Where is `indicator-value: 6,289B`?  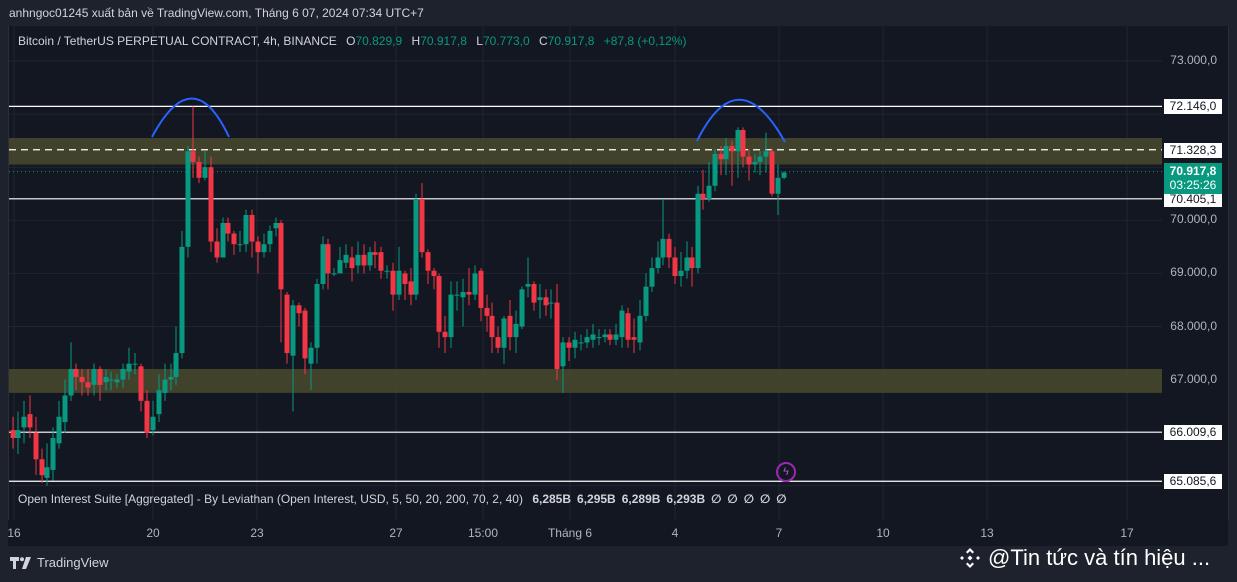 indicator-value: 6,289B is located at coordinates (641, 499).